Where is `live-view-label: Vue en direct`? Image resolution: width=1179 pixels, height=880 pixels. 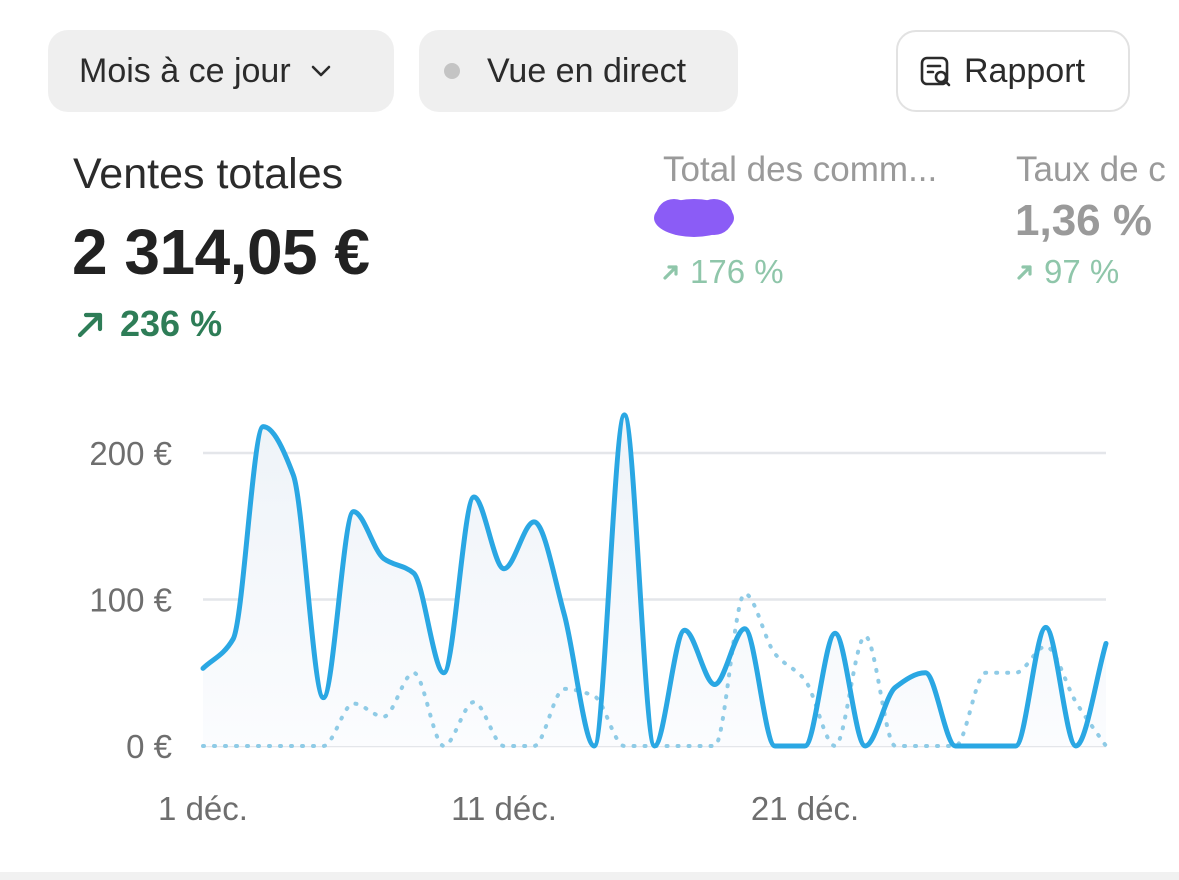 live-view-label: Vue en direct is located at coordinates (587, 70).